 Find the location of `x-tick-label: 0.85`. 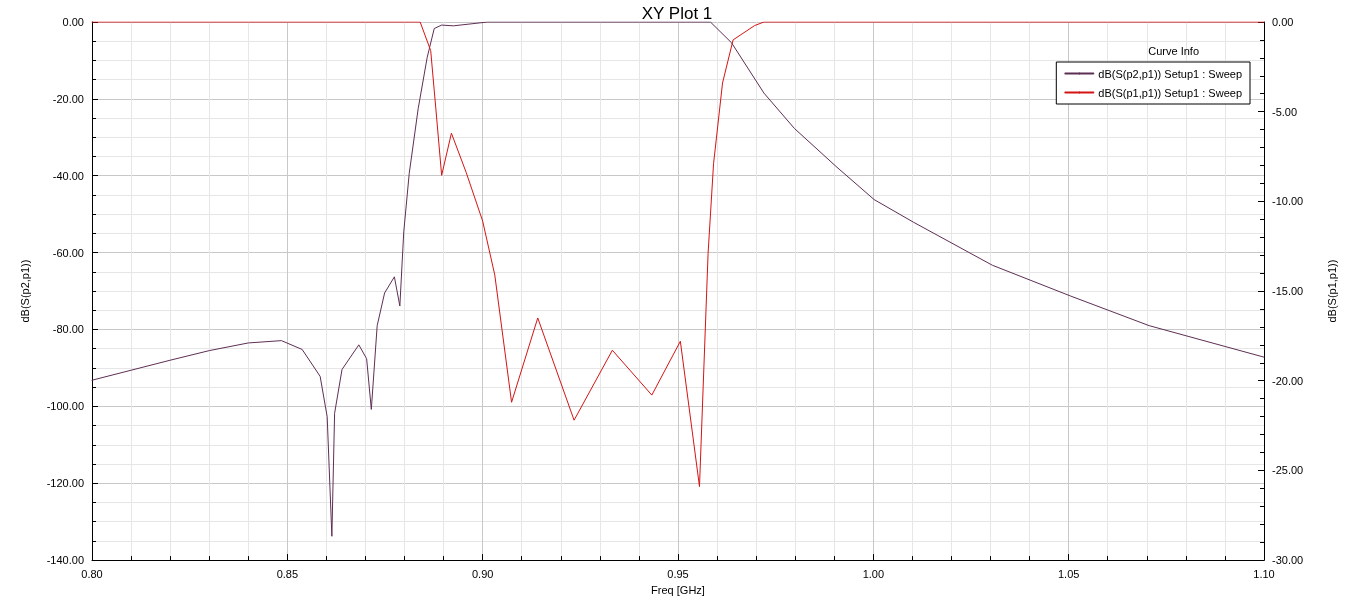

x-tick-label: 0.85 is located at coordinates (287, 573).